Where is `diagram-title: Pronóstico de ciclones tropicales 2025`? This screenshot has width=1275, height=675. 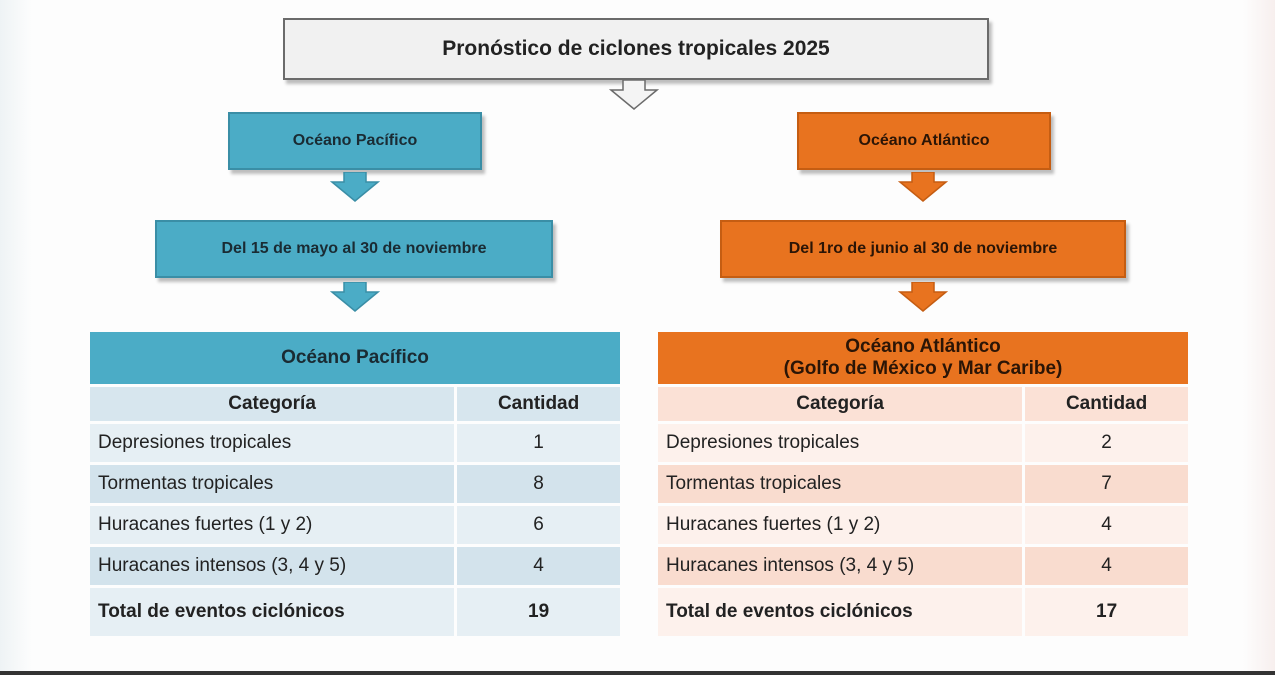
diagram-title: Pronóstico de ciclones tropicales 2025 is located at coordinates (636, 49).